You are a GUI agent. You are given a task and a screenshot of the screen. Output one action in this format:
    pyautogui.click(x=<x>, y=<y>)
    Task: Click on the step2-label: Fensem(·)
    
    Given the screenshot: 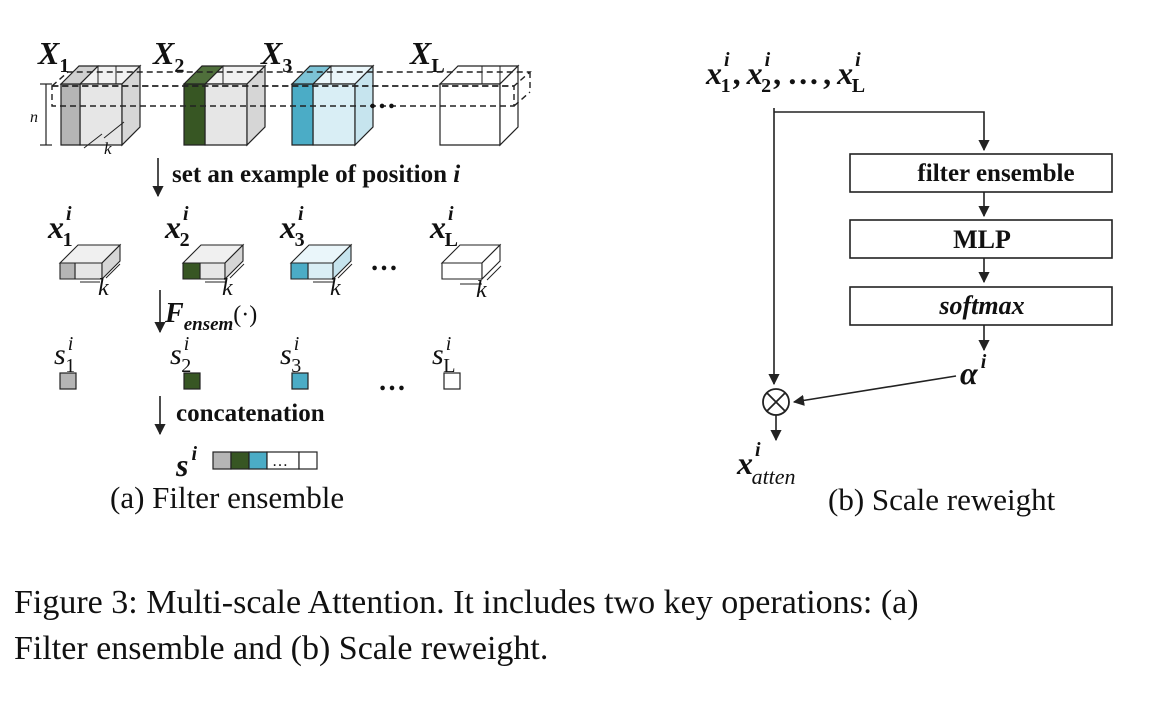 What is the action you would take?
    pyautogui.click(x=210, y=316)
    